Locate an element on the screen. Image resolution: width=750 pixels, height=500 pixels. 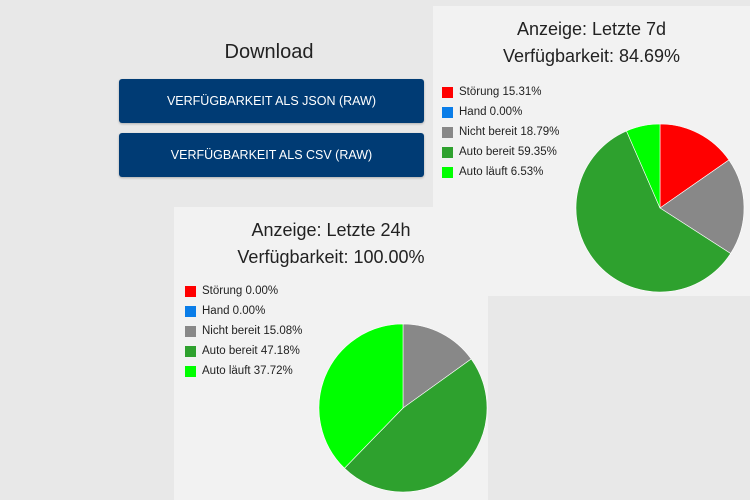
pie-slice-störung is located at coordinates (694, 166).